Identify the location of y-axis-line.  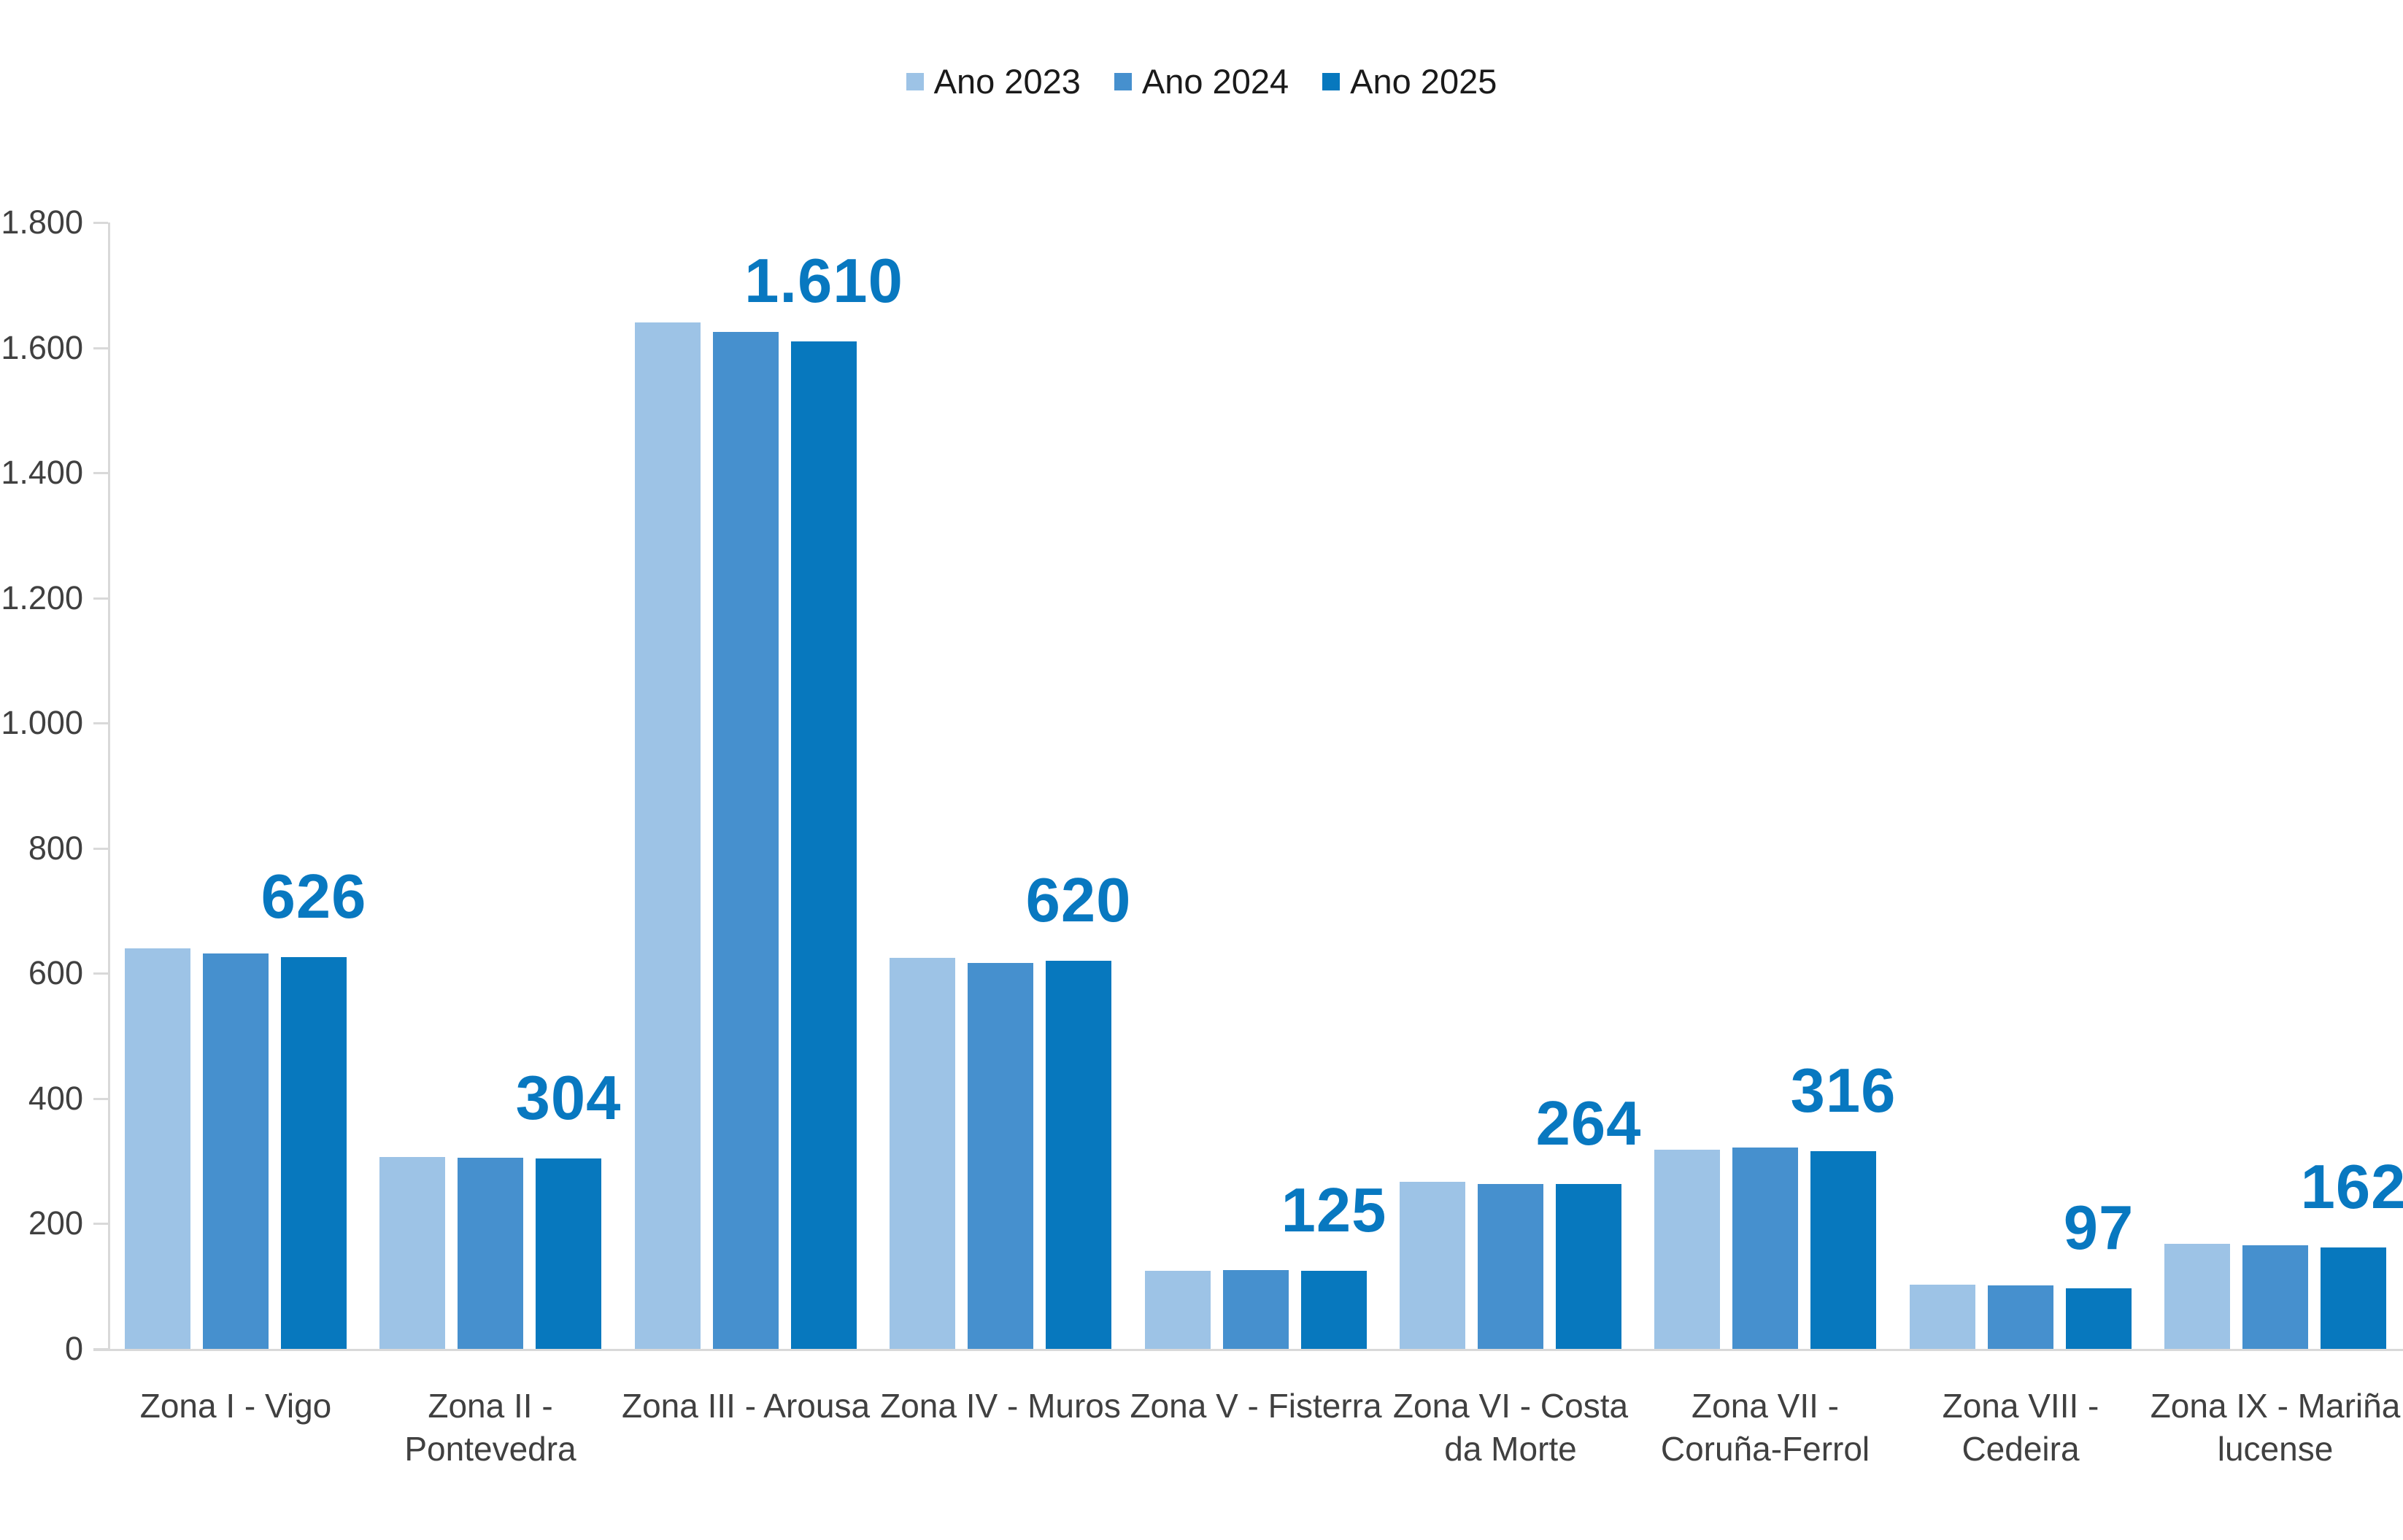
(109, 786).